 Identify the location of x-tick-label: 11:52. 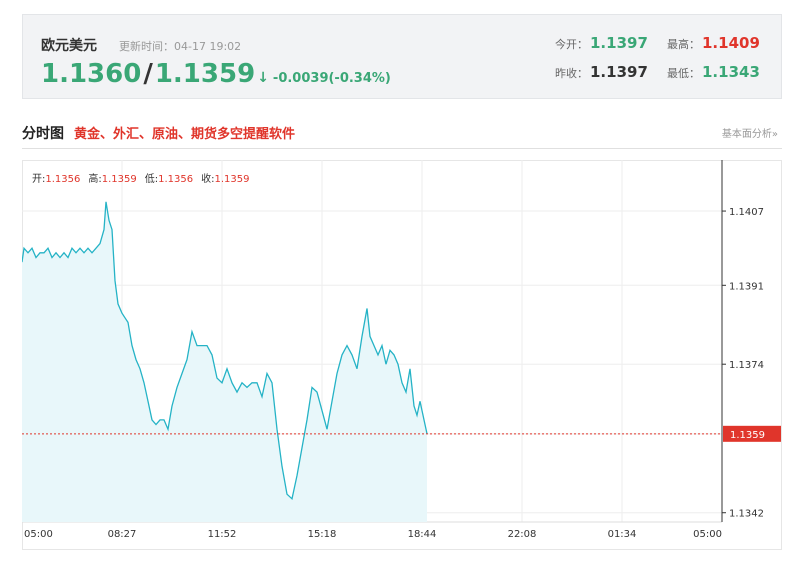
(222, 534).